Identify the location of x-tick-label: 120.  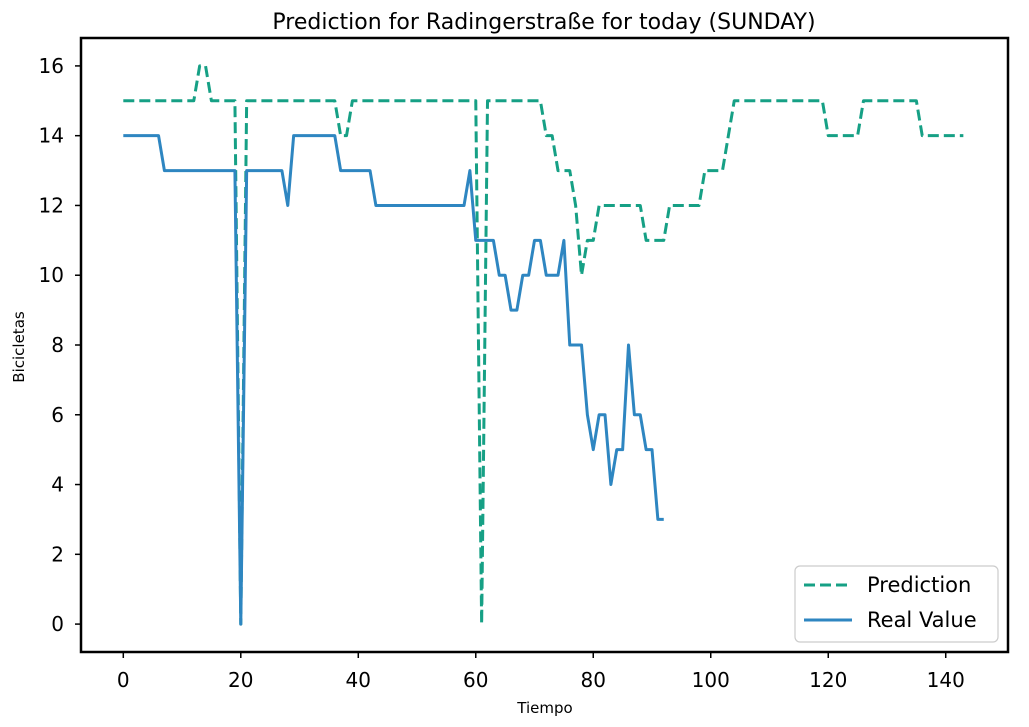
(828, 680).